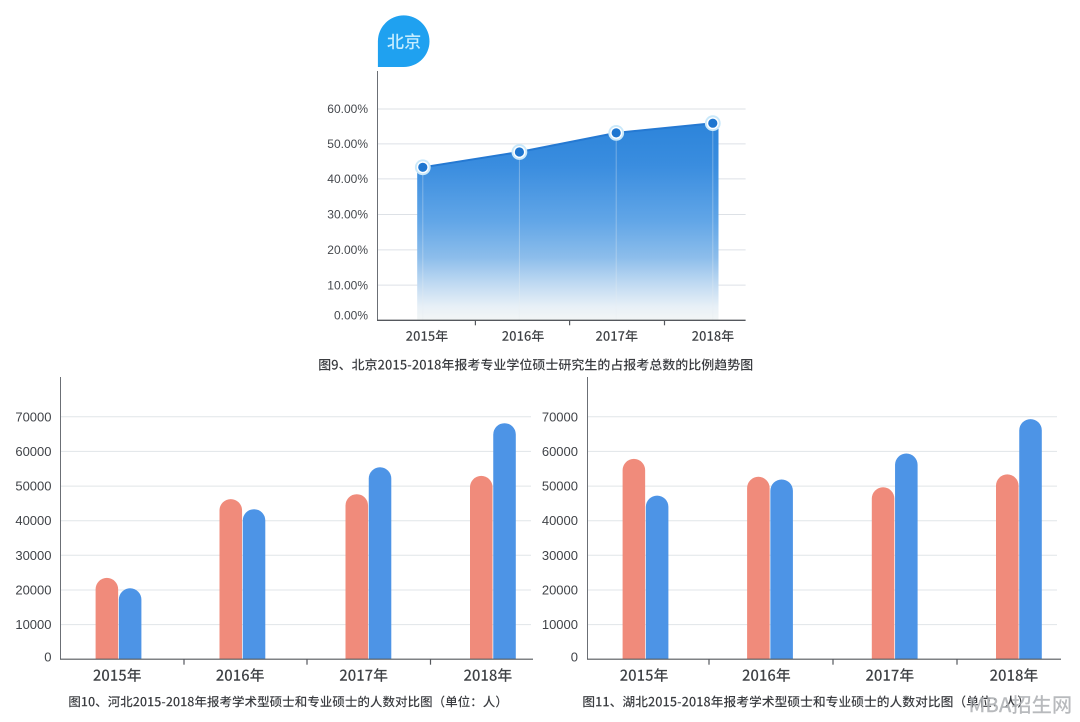 Image resolution: width=1080 pixels, height=722 pixels. I want to click on svg-text: 60.00%, so click(347, 109).